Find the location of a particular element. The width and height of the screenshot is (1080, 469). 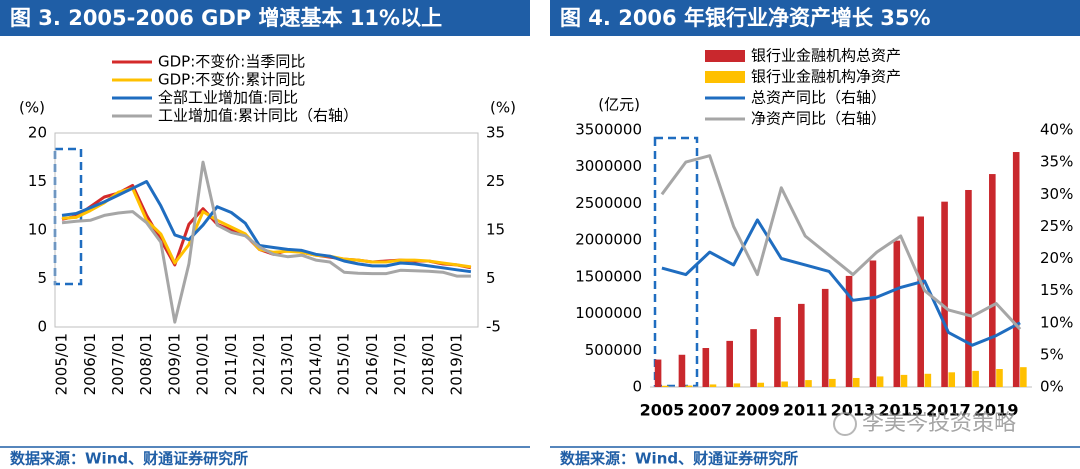

x-tick-label: 2007/01 is located at coordinates (118, 364).